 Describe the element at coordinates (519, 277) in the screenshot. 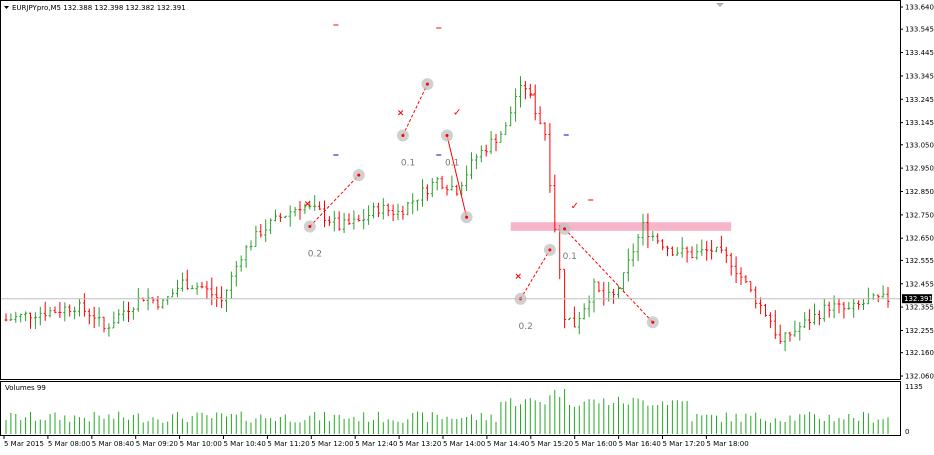

I see `cross-flag-icon: ×` at that location.